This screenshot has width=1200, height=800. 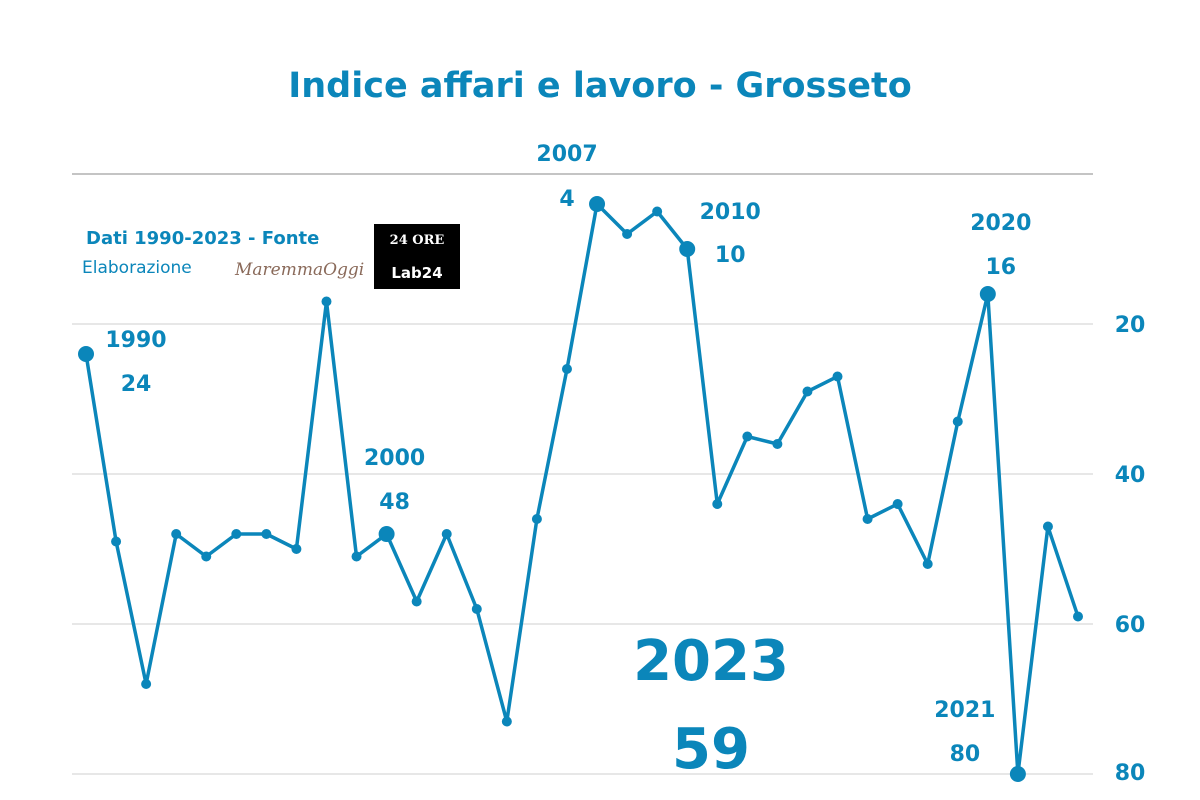 I want to click on y-tick-label: 80, so click(x=1130, y=773).